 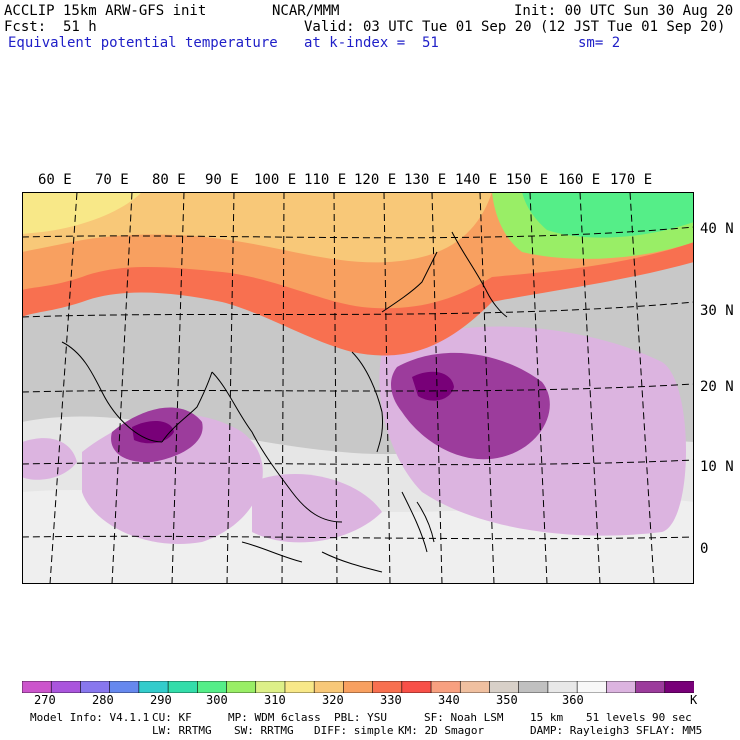 I want to click on model-info-item: 15 km, so click(x=547, y=717).